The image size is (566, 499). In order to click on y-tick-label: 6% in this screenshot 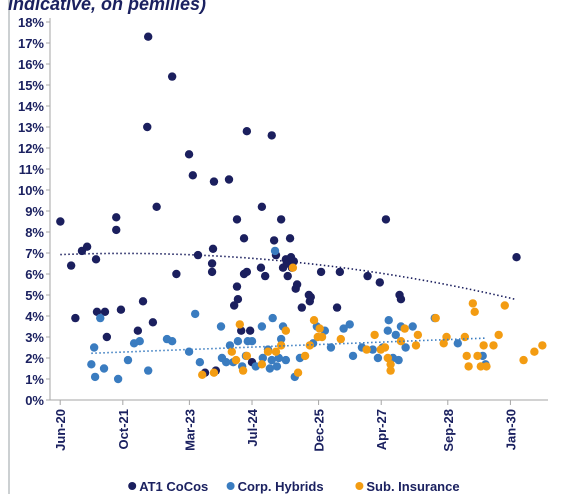, I will do `click(34, 274)`.